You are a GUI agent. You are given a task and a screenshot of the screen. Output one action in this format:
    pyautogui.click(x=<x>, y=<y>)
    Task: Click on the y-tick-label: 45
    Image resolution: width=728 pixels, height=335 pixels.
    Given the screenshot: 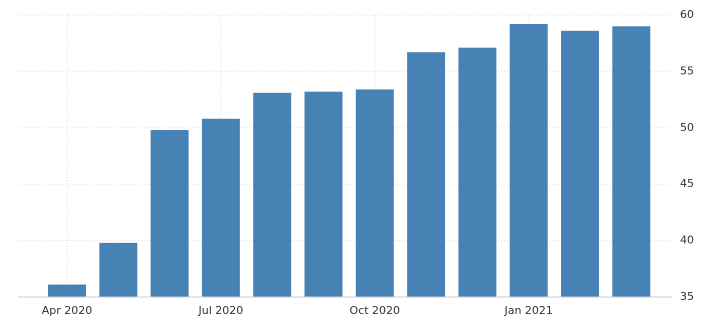 What is the action you would take?
    pyautogui.click(x=687, y=183)
    